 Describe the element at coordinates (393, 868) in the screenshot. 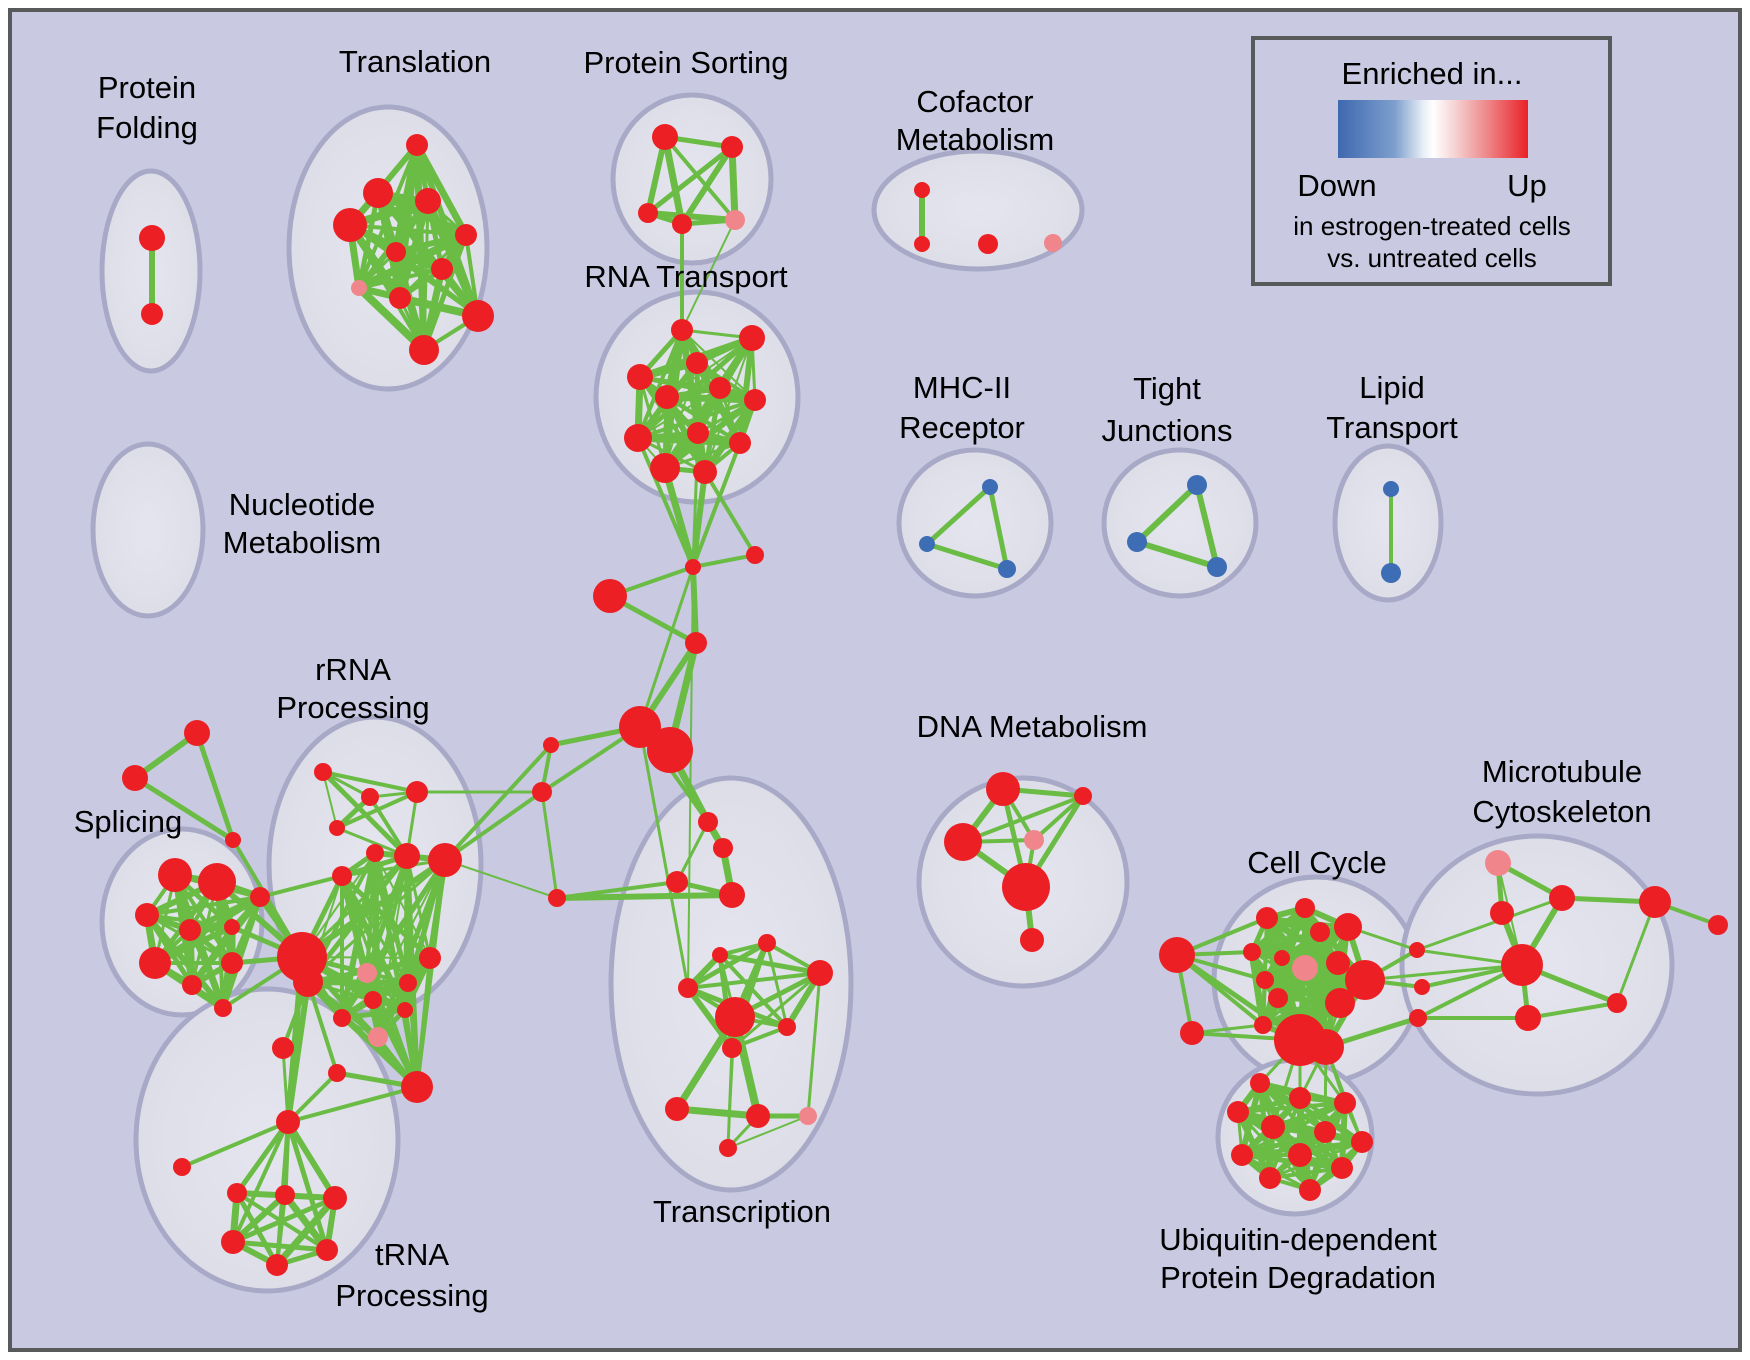

I see `edge-ru5-ru7` at that location.